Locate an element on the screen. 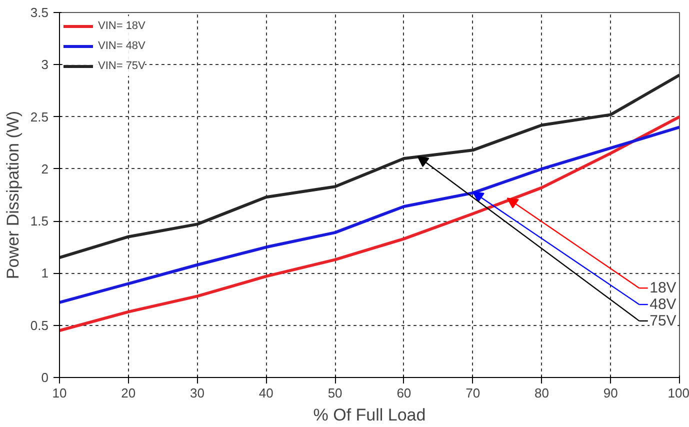  legend-label: VIN= 18V is located at coordinates (122, 26).